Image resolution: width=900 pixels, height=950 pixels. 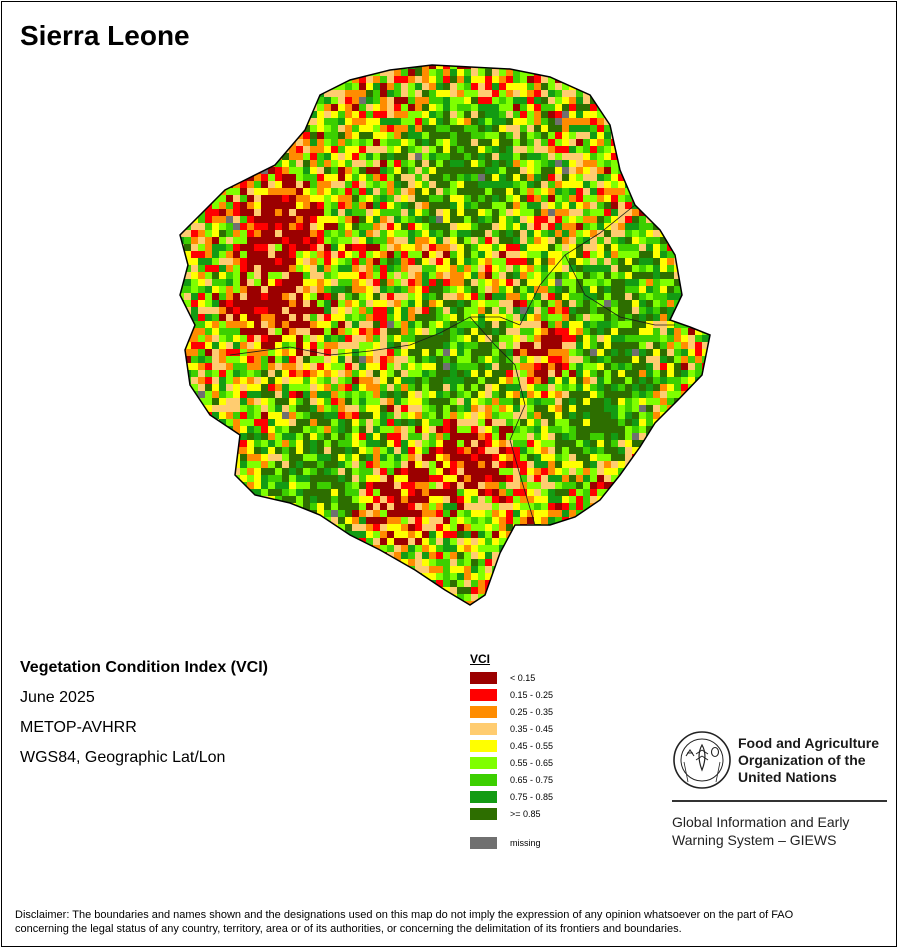 What do you see at coordinates (754, 840) in the screenshot?
I see `giews-line: Warning System – GIEWS` at bounding box center [754, 840].